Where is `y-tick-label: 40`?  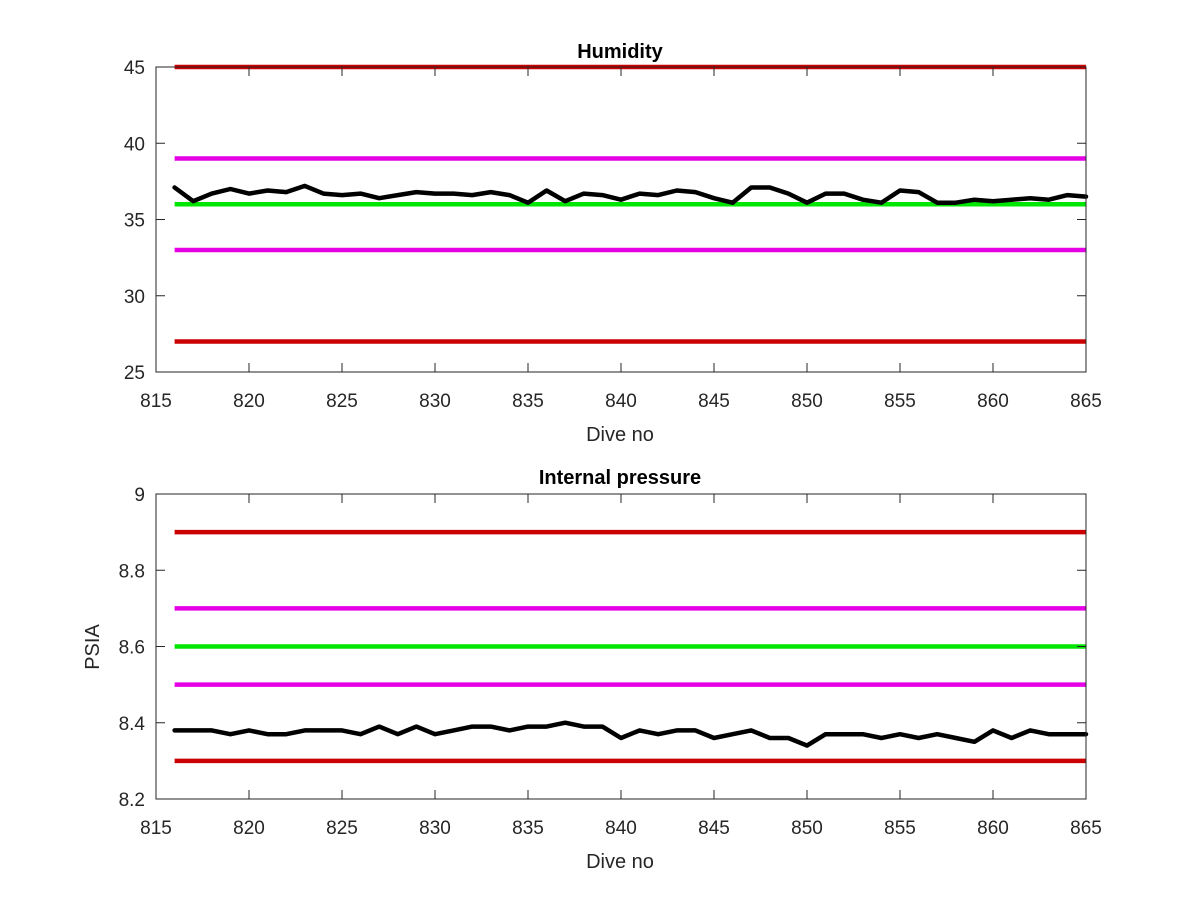
y-tick-label: 40 is located at coordinates (134, 144).